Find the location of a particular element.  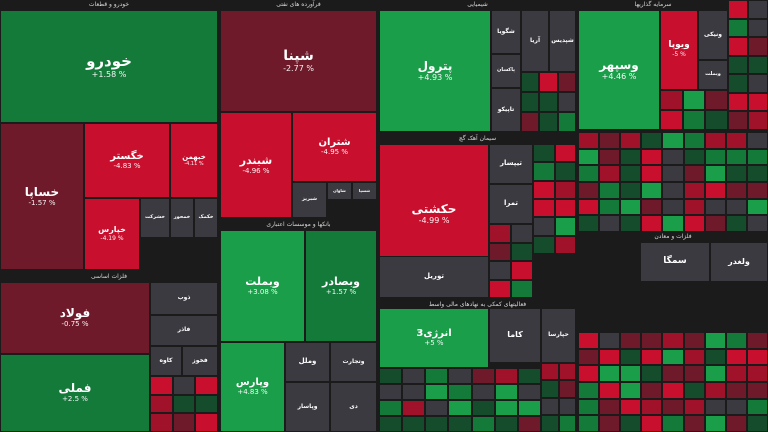

stock-tile: فملی +2.5 % is located at coordinates (75, 393).